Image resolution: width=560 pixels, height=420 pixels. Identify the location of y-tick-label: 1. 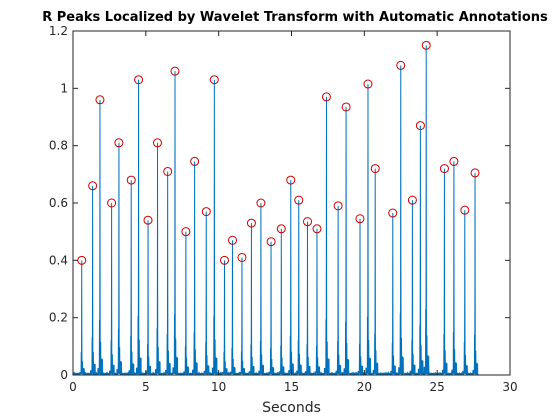
(64, 88).